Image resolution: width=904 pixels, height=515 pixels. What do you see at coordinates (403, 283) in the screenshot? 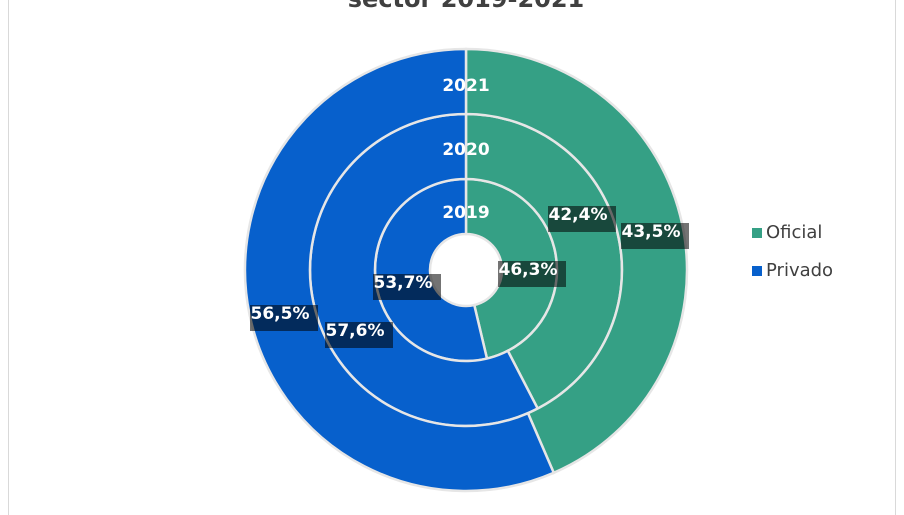
I see `data-label: 53,7%` at bounding box center [403, 283].